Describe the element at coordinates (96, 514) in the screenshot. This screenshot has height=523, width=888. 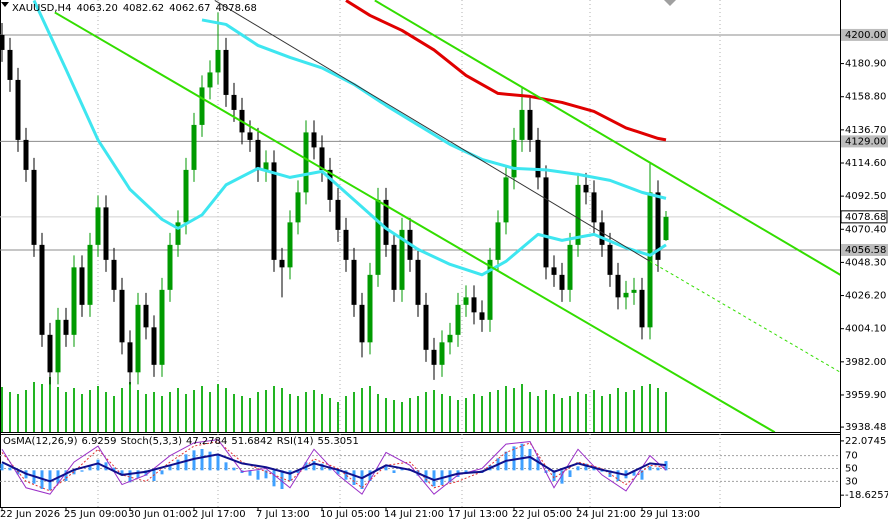
I see `x-tick-label: 25 Jun 09:00` at that location.